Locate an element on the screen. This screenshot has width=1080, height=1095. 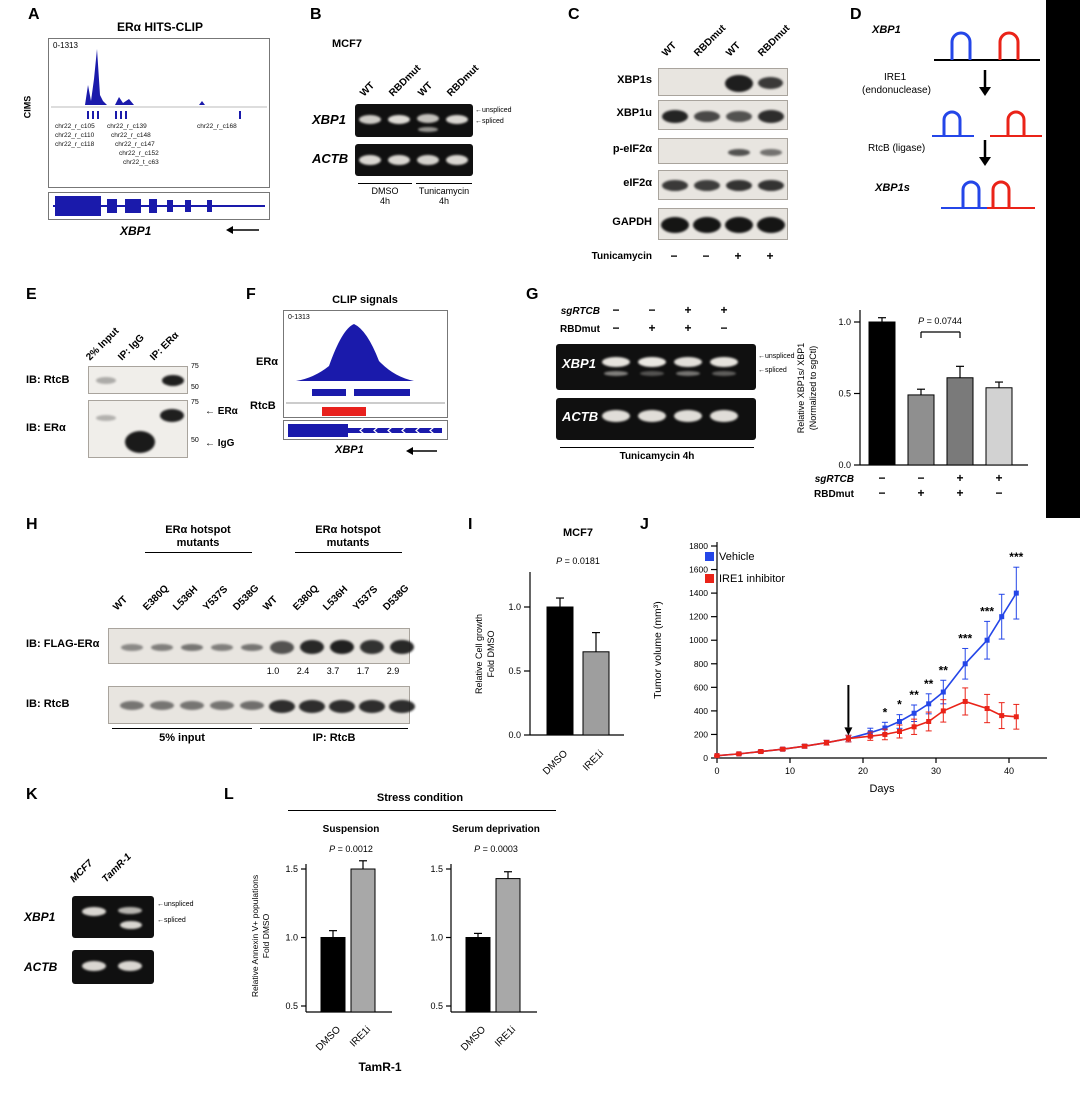
panel-f-title: CLIP signals is located at coordinates (365, 300).